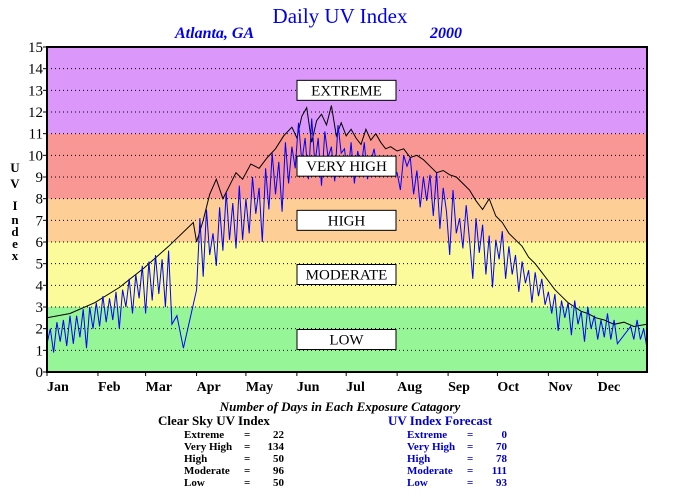 This screenshot has height=500, width=680. I want to click on summary-caption: Number of Days in Each Exposure Catagory, so click(340, 406).